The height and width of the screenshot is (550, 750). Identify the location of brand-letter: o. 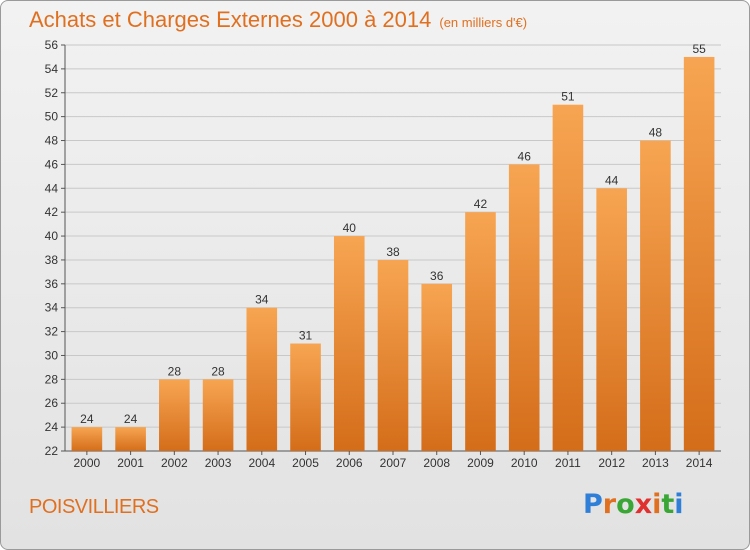
(625, 504).